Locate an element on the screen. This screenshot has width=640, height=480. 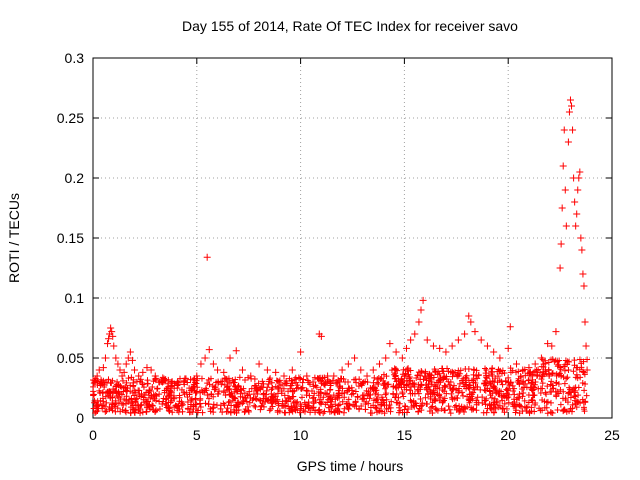
x-tick-label: 0 is located at coordinates (93, 435).